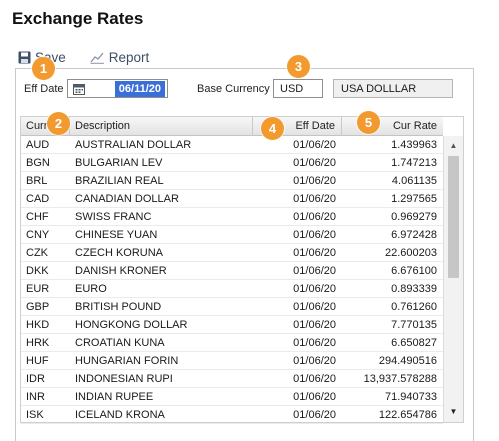 The height and width of the screenshot is (441, 499). What do you see at coordinates (414, 271) in the screenshot?
I see `row-cur-rate: 6.676100` at bounding box center [414, 271].